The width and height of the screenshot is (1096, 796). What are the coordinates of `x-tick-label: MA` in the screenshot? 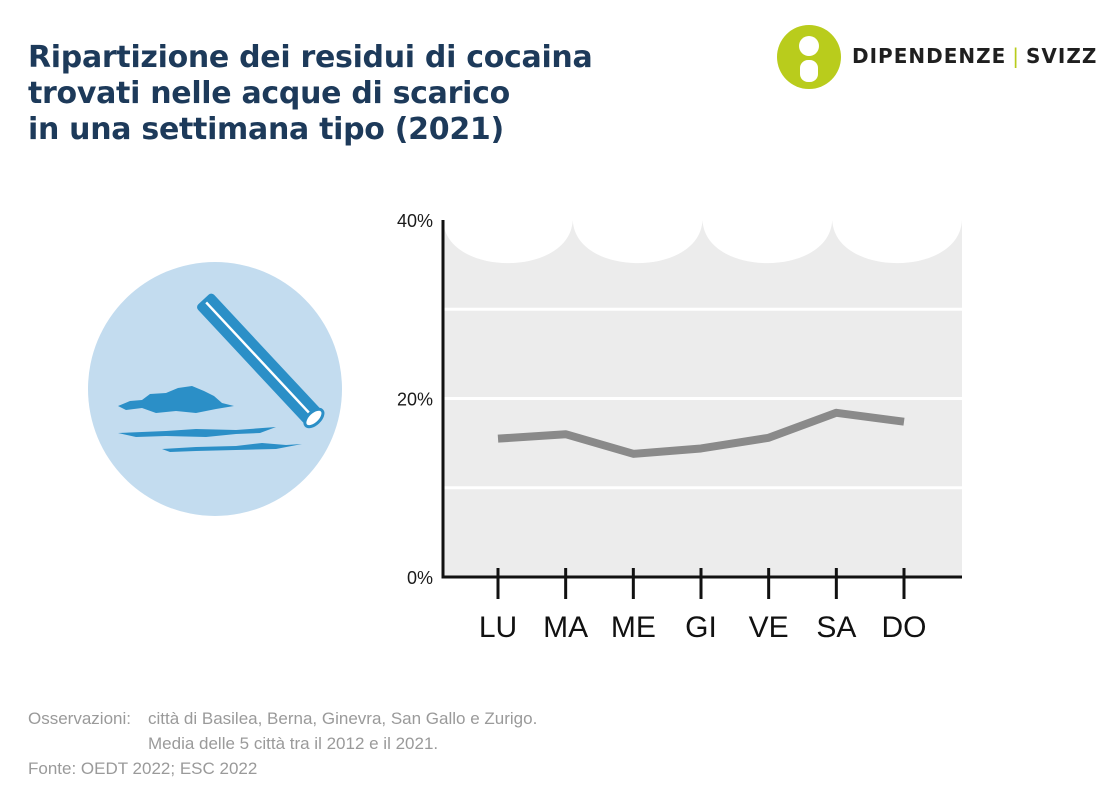 It's located at (565, 627).